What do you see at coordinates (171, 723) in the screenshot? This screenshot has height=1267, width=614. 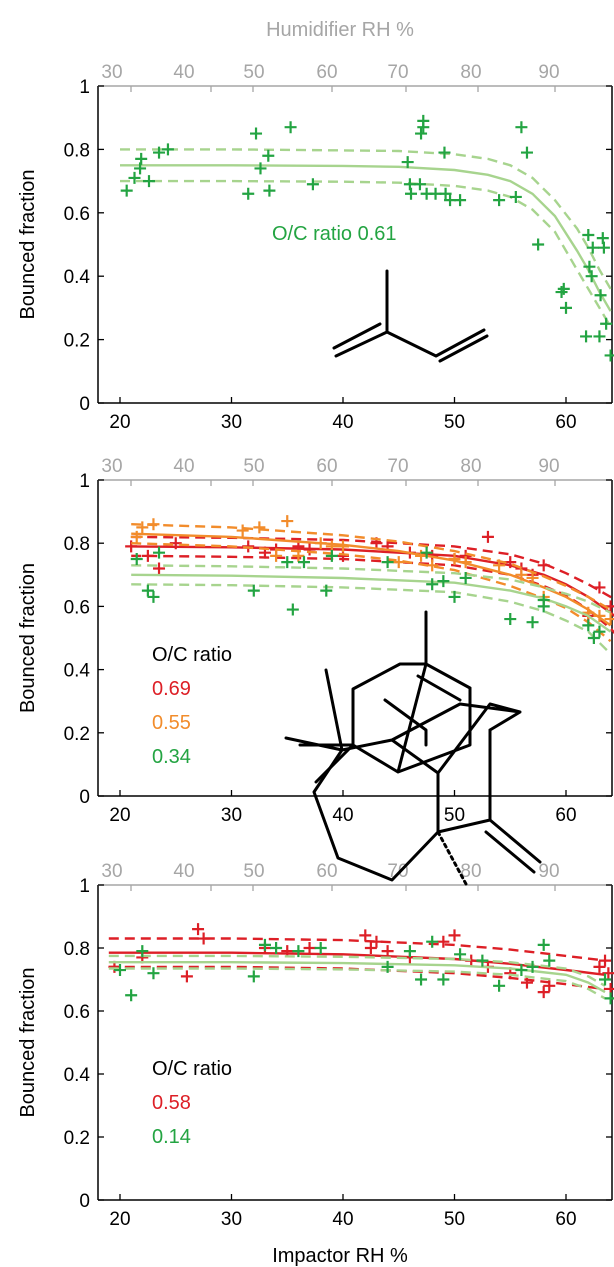 I see `oc-ratio-value-orange: 0.55` at bounding box center [171, 723].